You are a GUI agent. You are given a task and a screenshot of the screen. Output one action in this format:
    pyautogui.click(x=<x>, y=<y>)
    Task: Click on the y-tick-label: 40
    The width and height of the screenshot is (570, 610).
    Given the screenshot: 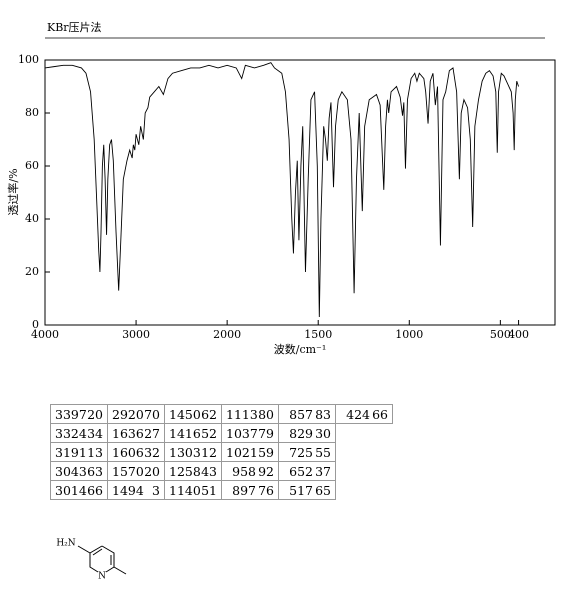 What is the action you would take?
    pyautogui.click(x=32, y=218)
    